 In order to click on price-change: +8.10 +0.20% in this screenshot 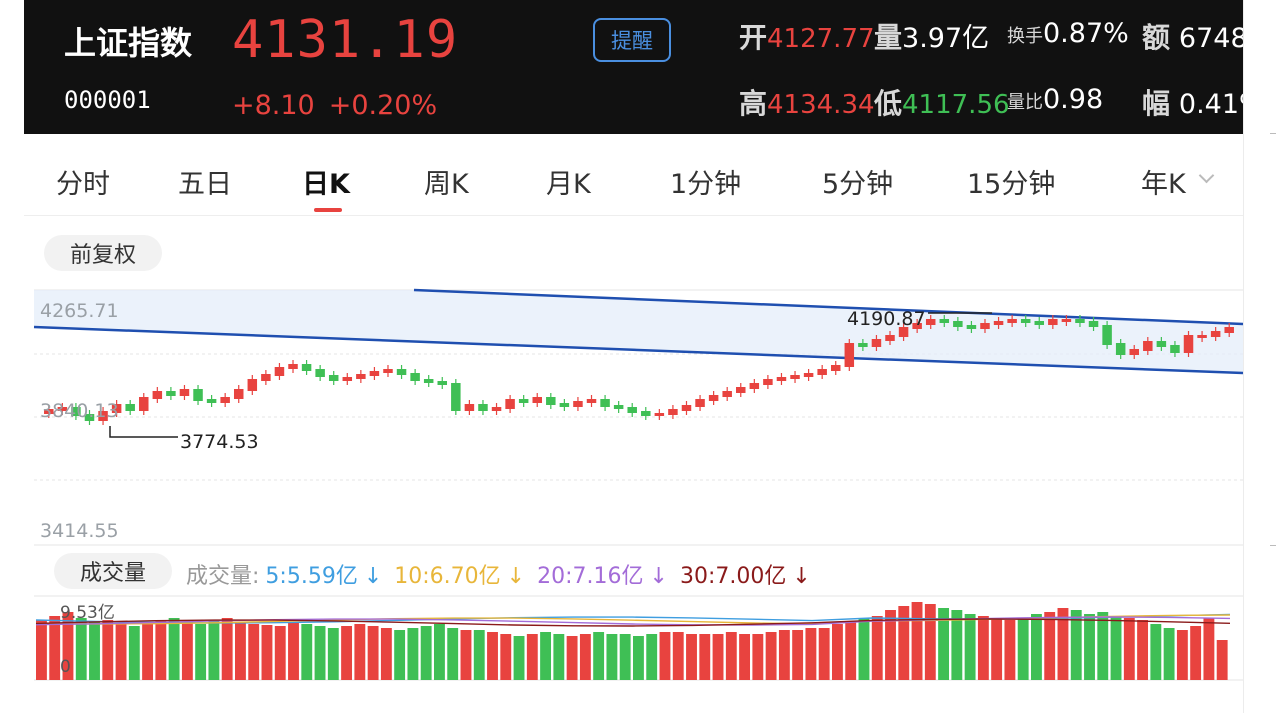, I will do `click(341, 105)`.